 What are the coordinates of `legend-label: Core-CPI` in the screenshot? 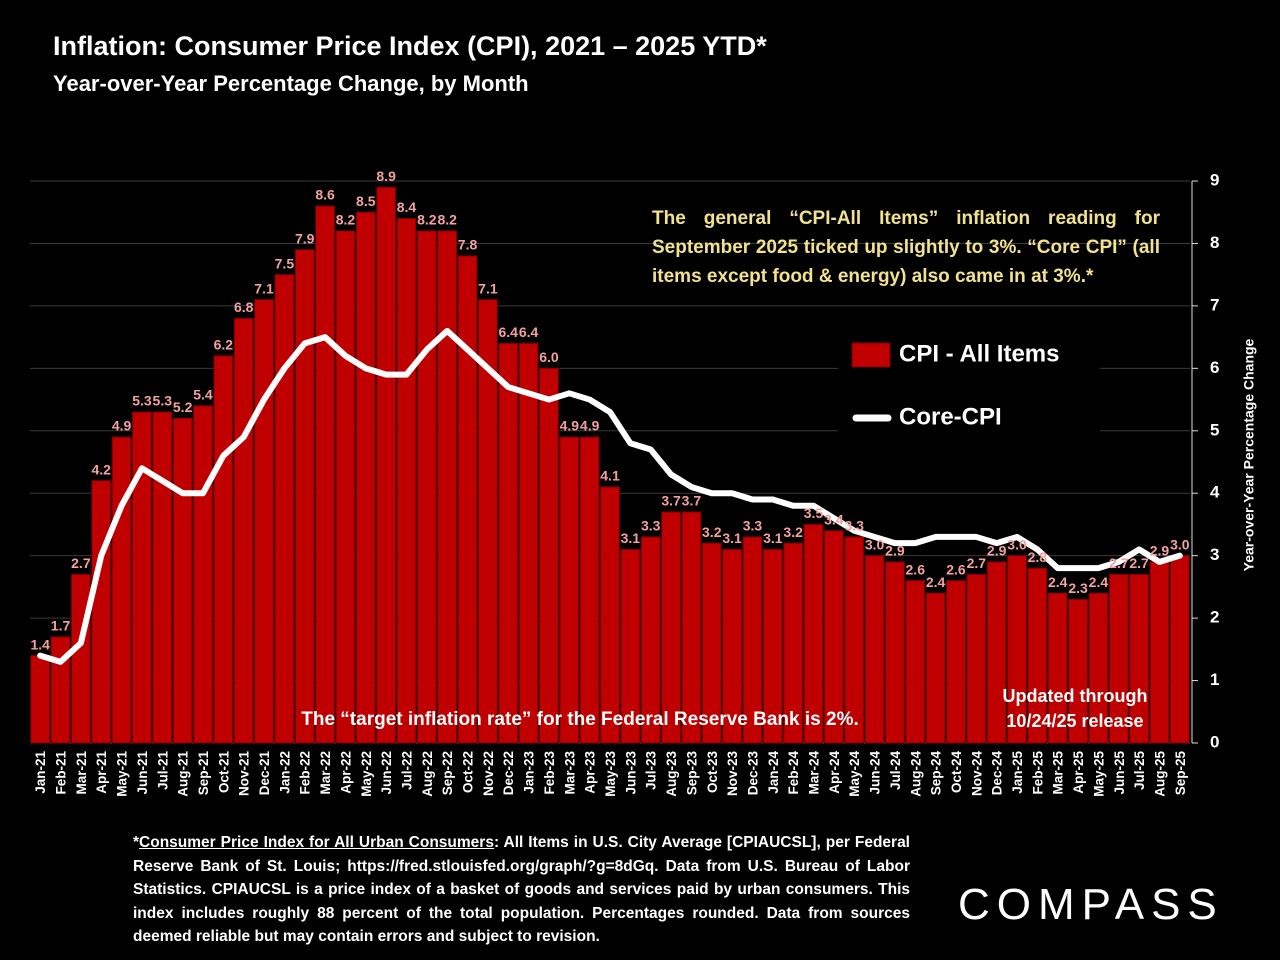 It's located at (950, 416).